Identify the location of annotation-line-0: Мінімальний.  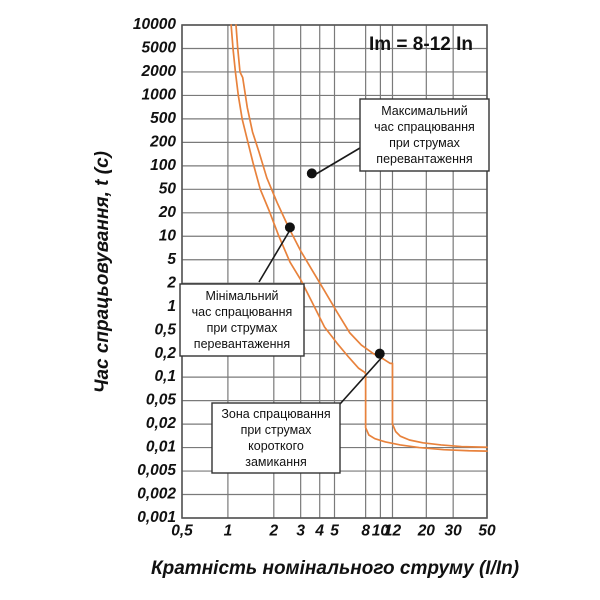
(241, 296).